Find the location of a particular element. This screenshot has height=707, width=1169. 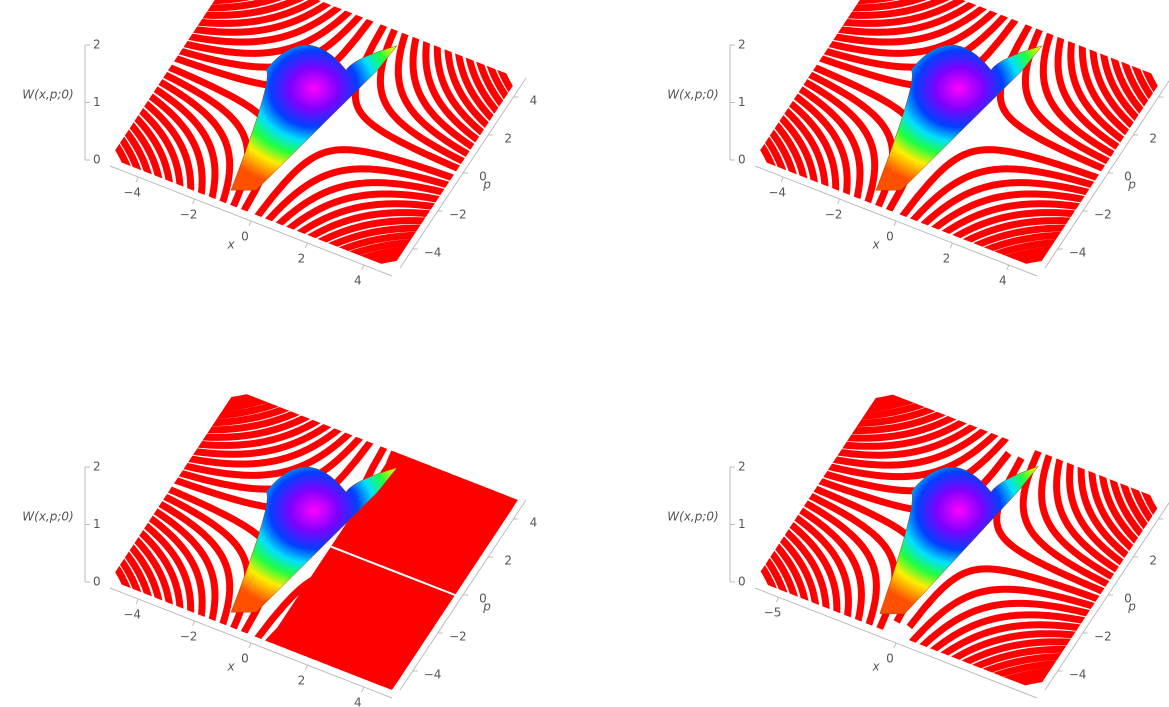

seam is located at coordinates (393, 570).